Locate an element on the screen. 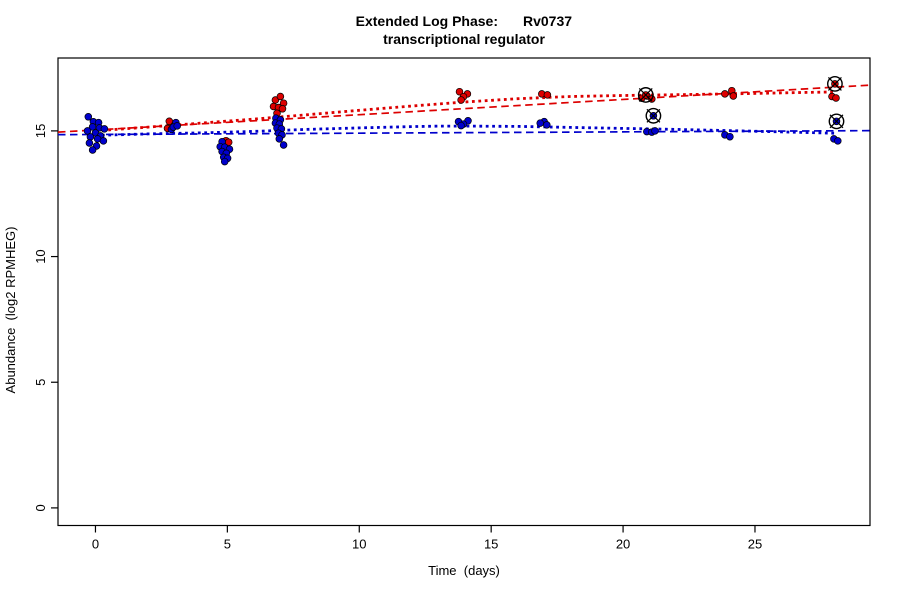 The height and width of the screenshot is (600, 900). y-axis-label: Abundance (log2 RPMHEG) is located at coordinates (10, 310).